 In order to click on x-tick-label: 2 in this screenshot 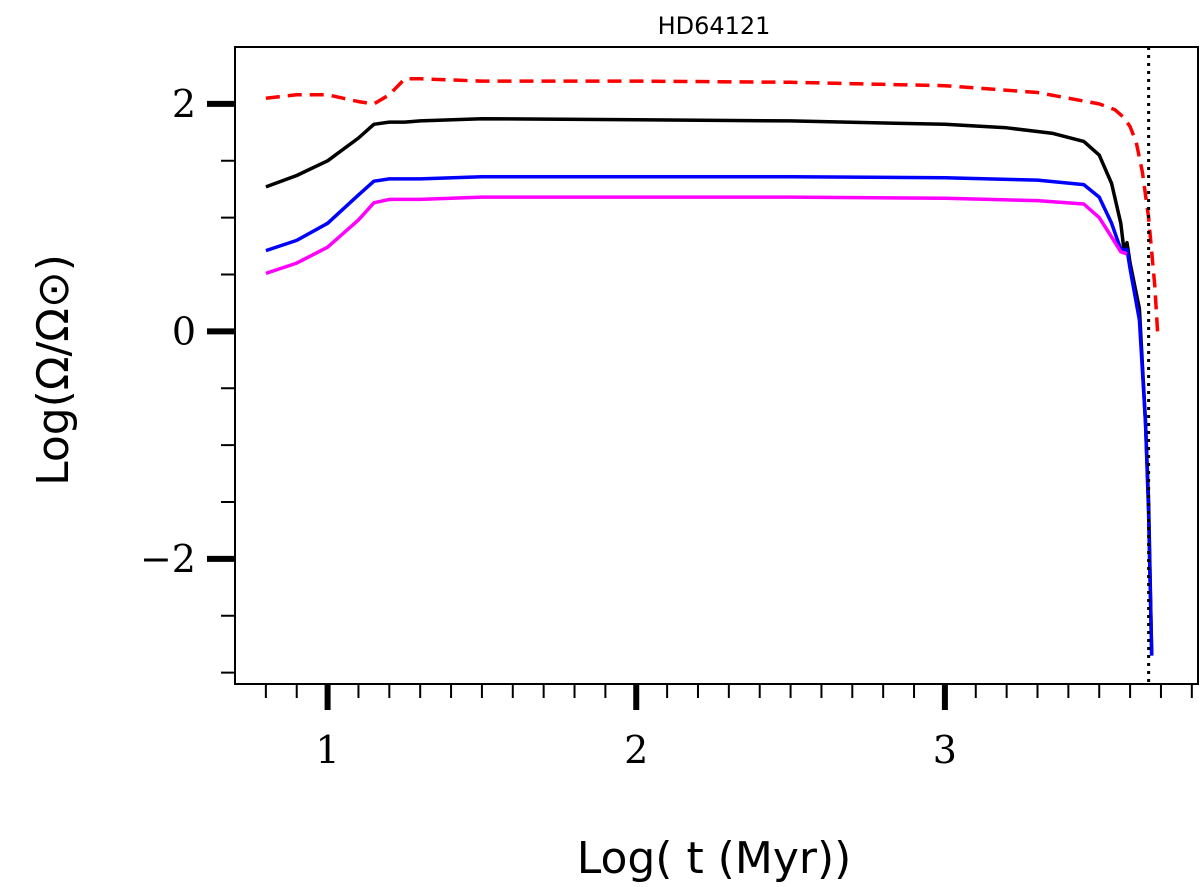, I will do `click(636, 750)`.